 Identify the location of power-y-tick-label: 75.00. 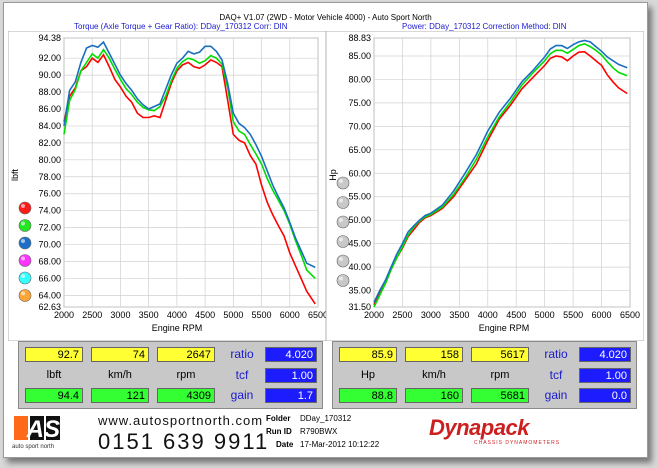
(359, 103).